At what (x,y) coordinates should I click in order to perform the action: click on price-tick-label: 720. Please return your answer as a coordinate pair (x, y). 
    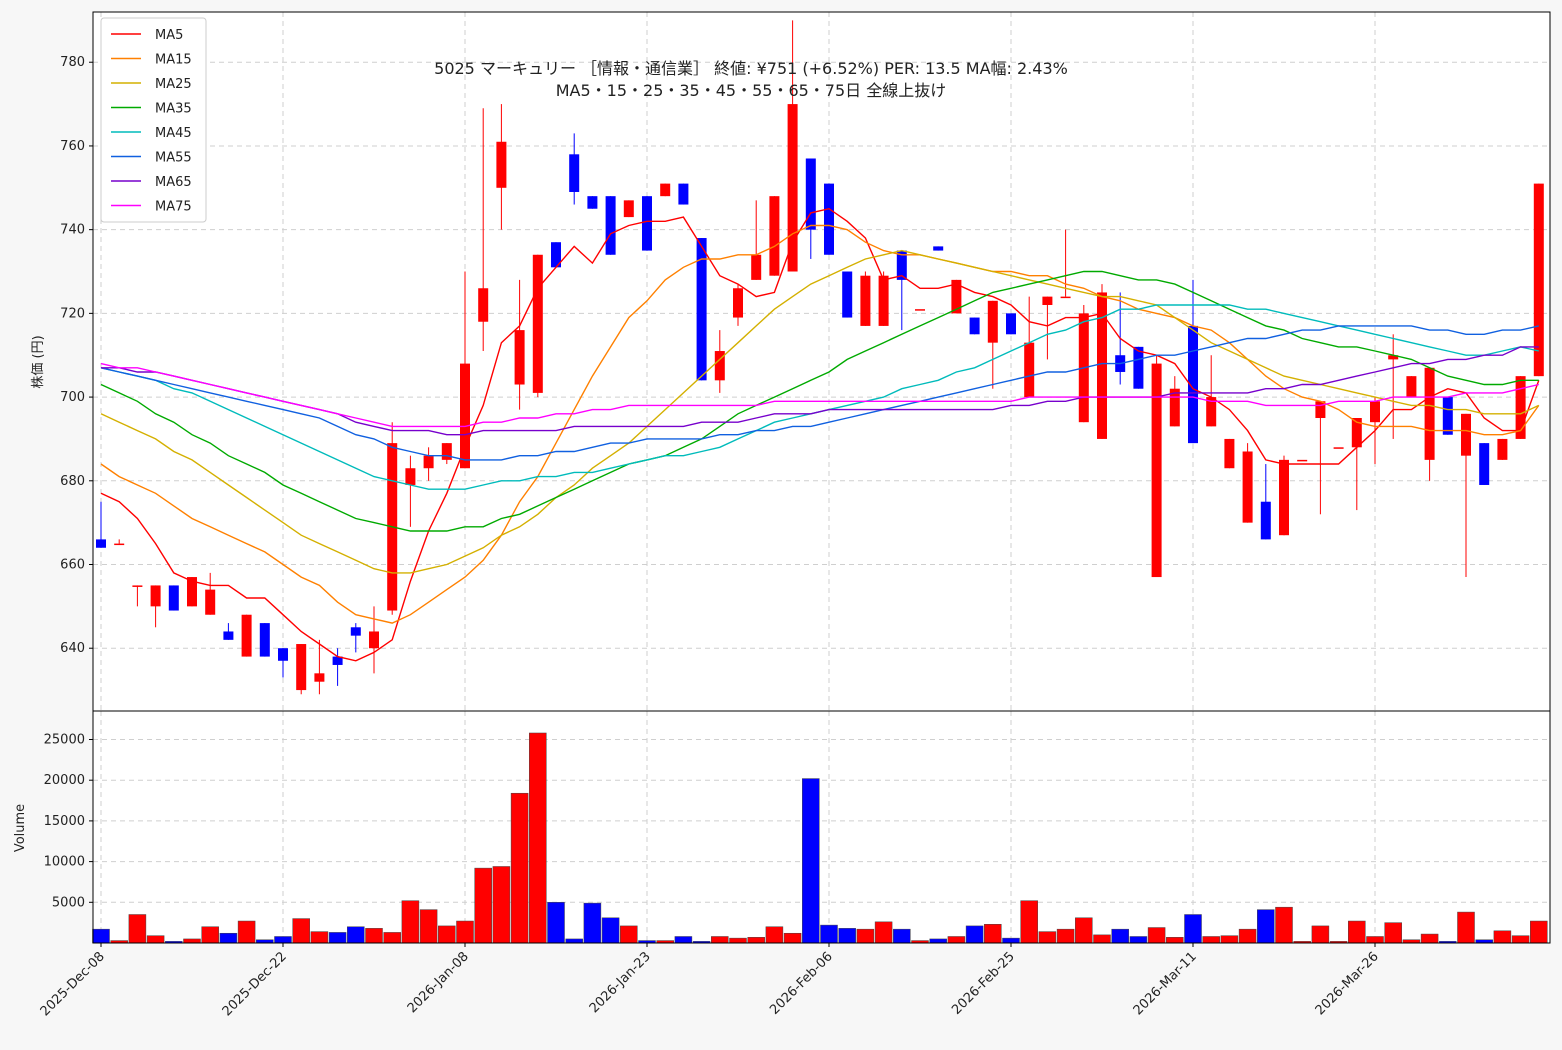
    Looking at the image, I should click on (72, 313).